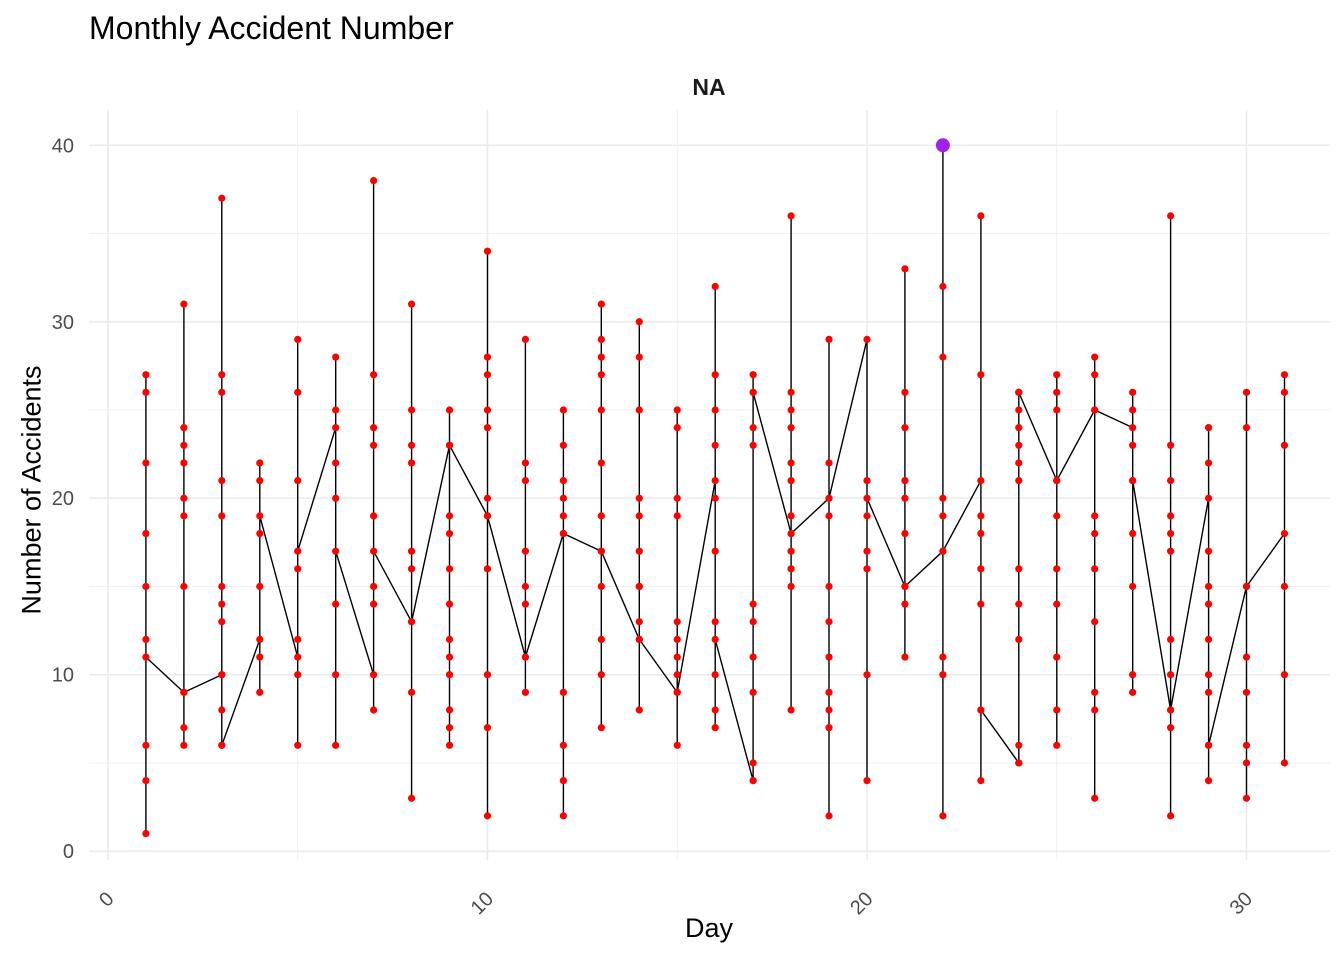 Image resolution: width=1344 pixels, height=960 pixels. Describe the element at coordinates (63, 323) in the screenshot. I see `y-tick-label: 30` at that location.